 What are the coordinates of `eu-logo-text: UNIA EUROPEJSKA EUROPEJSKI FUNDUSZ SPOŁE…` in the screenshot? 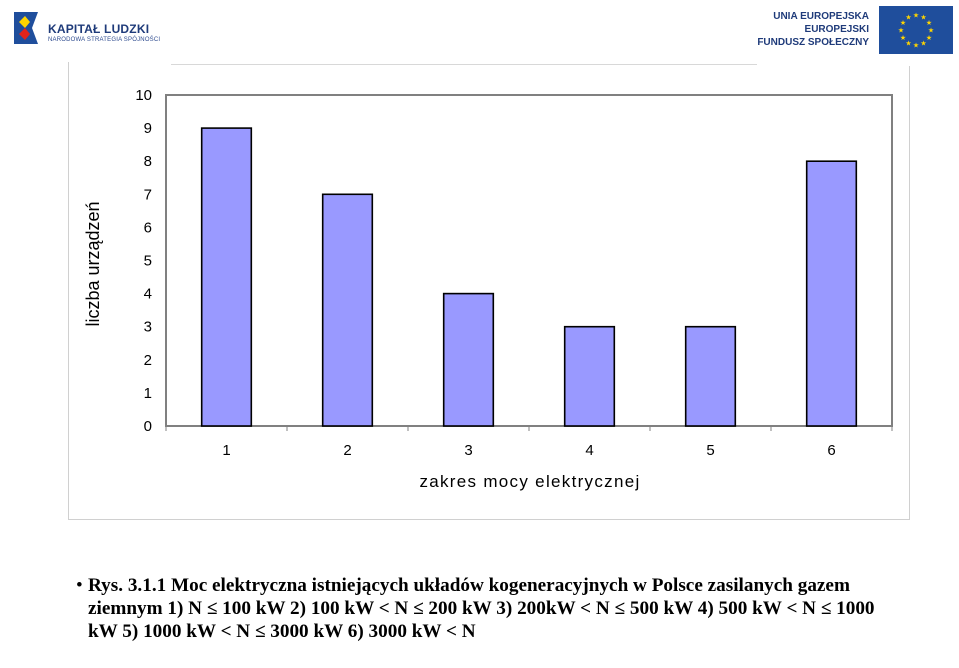 It's located at (813, 29).